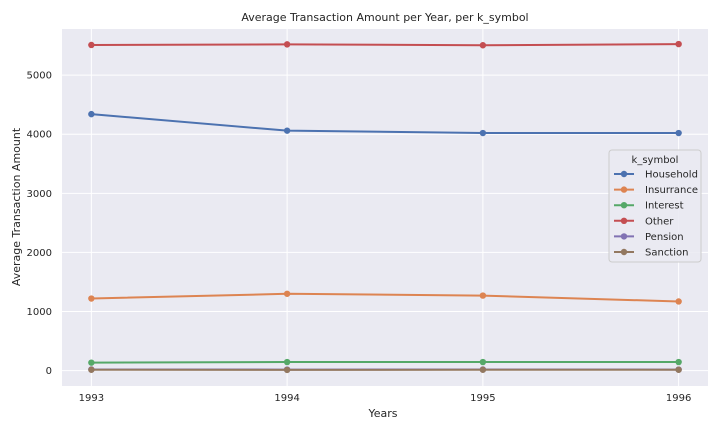 This screenshot has height=436, width=720. What do you see at coordinates (671, 190) in the screenshot?
I see `legend-label: Insurrance` at bounding box center [671, 190].